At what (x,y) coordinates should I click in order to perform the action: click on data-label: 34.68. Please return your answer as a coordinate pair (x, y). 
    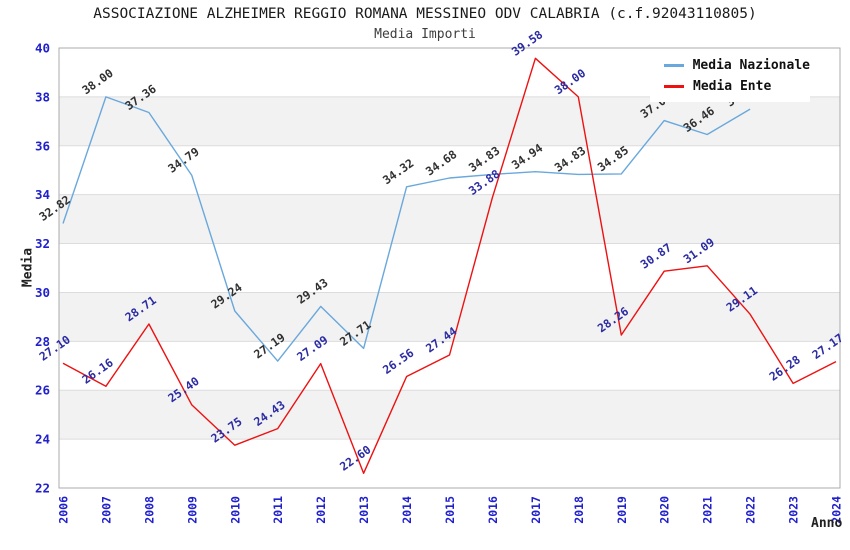
    Looking at the image, I should click on (441, 162).